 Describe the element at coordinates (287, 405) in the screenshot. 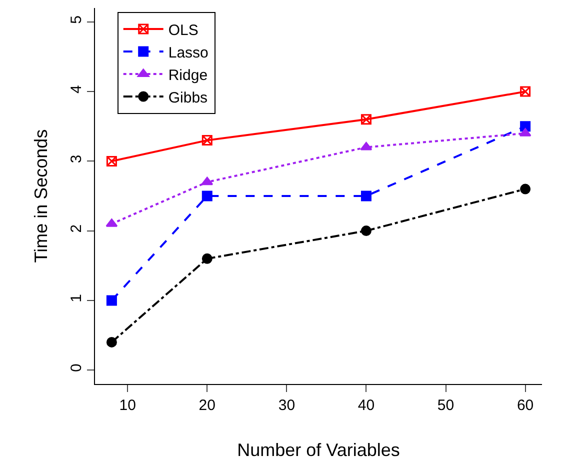

I see `x-tick-label: 30` at that location.